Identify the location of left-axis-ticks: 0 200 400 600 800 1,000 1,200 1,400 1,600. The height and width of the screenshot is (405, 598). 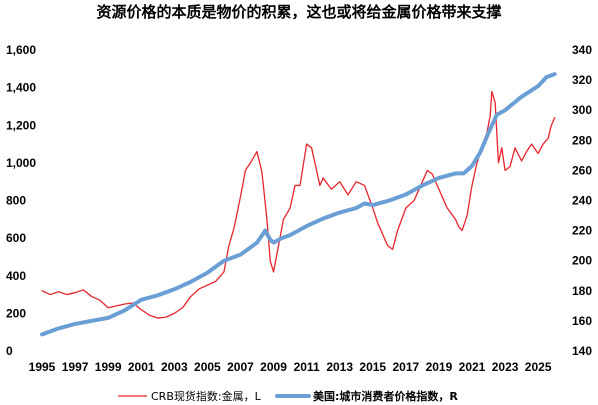
(21, 200).